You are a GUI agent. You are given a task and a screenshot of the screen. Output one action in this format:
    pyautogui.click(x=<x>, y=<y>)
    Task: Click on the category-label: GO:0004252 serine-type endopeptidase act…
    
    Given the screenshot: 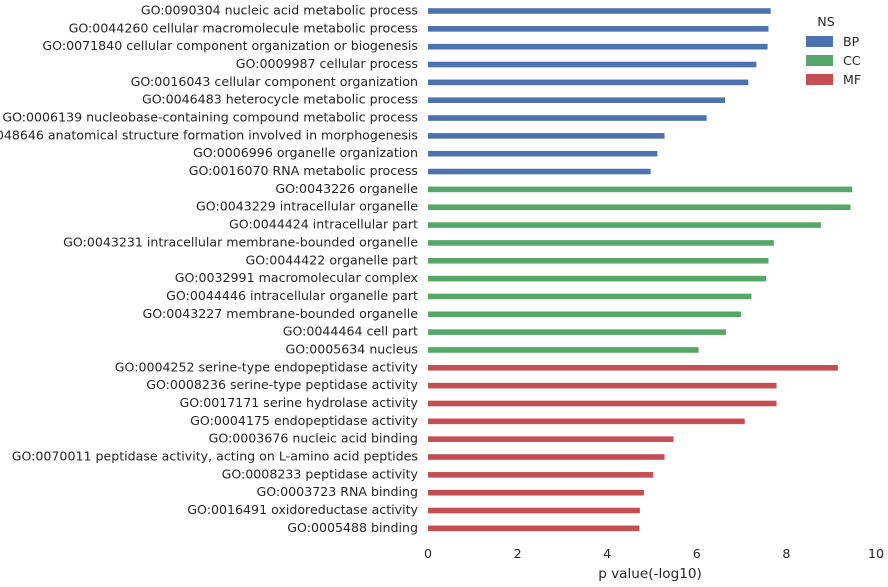 What is the action you would take?
    pyautogui.click(x=267, y=366)
    